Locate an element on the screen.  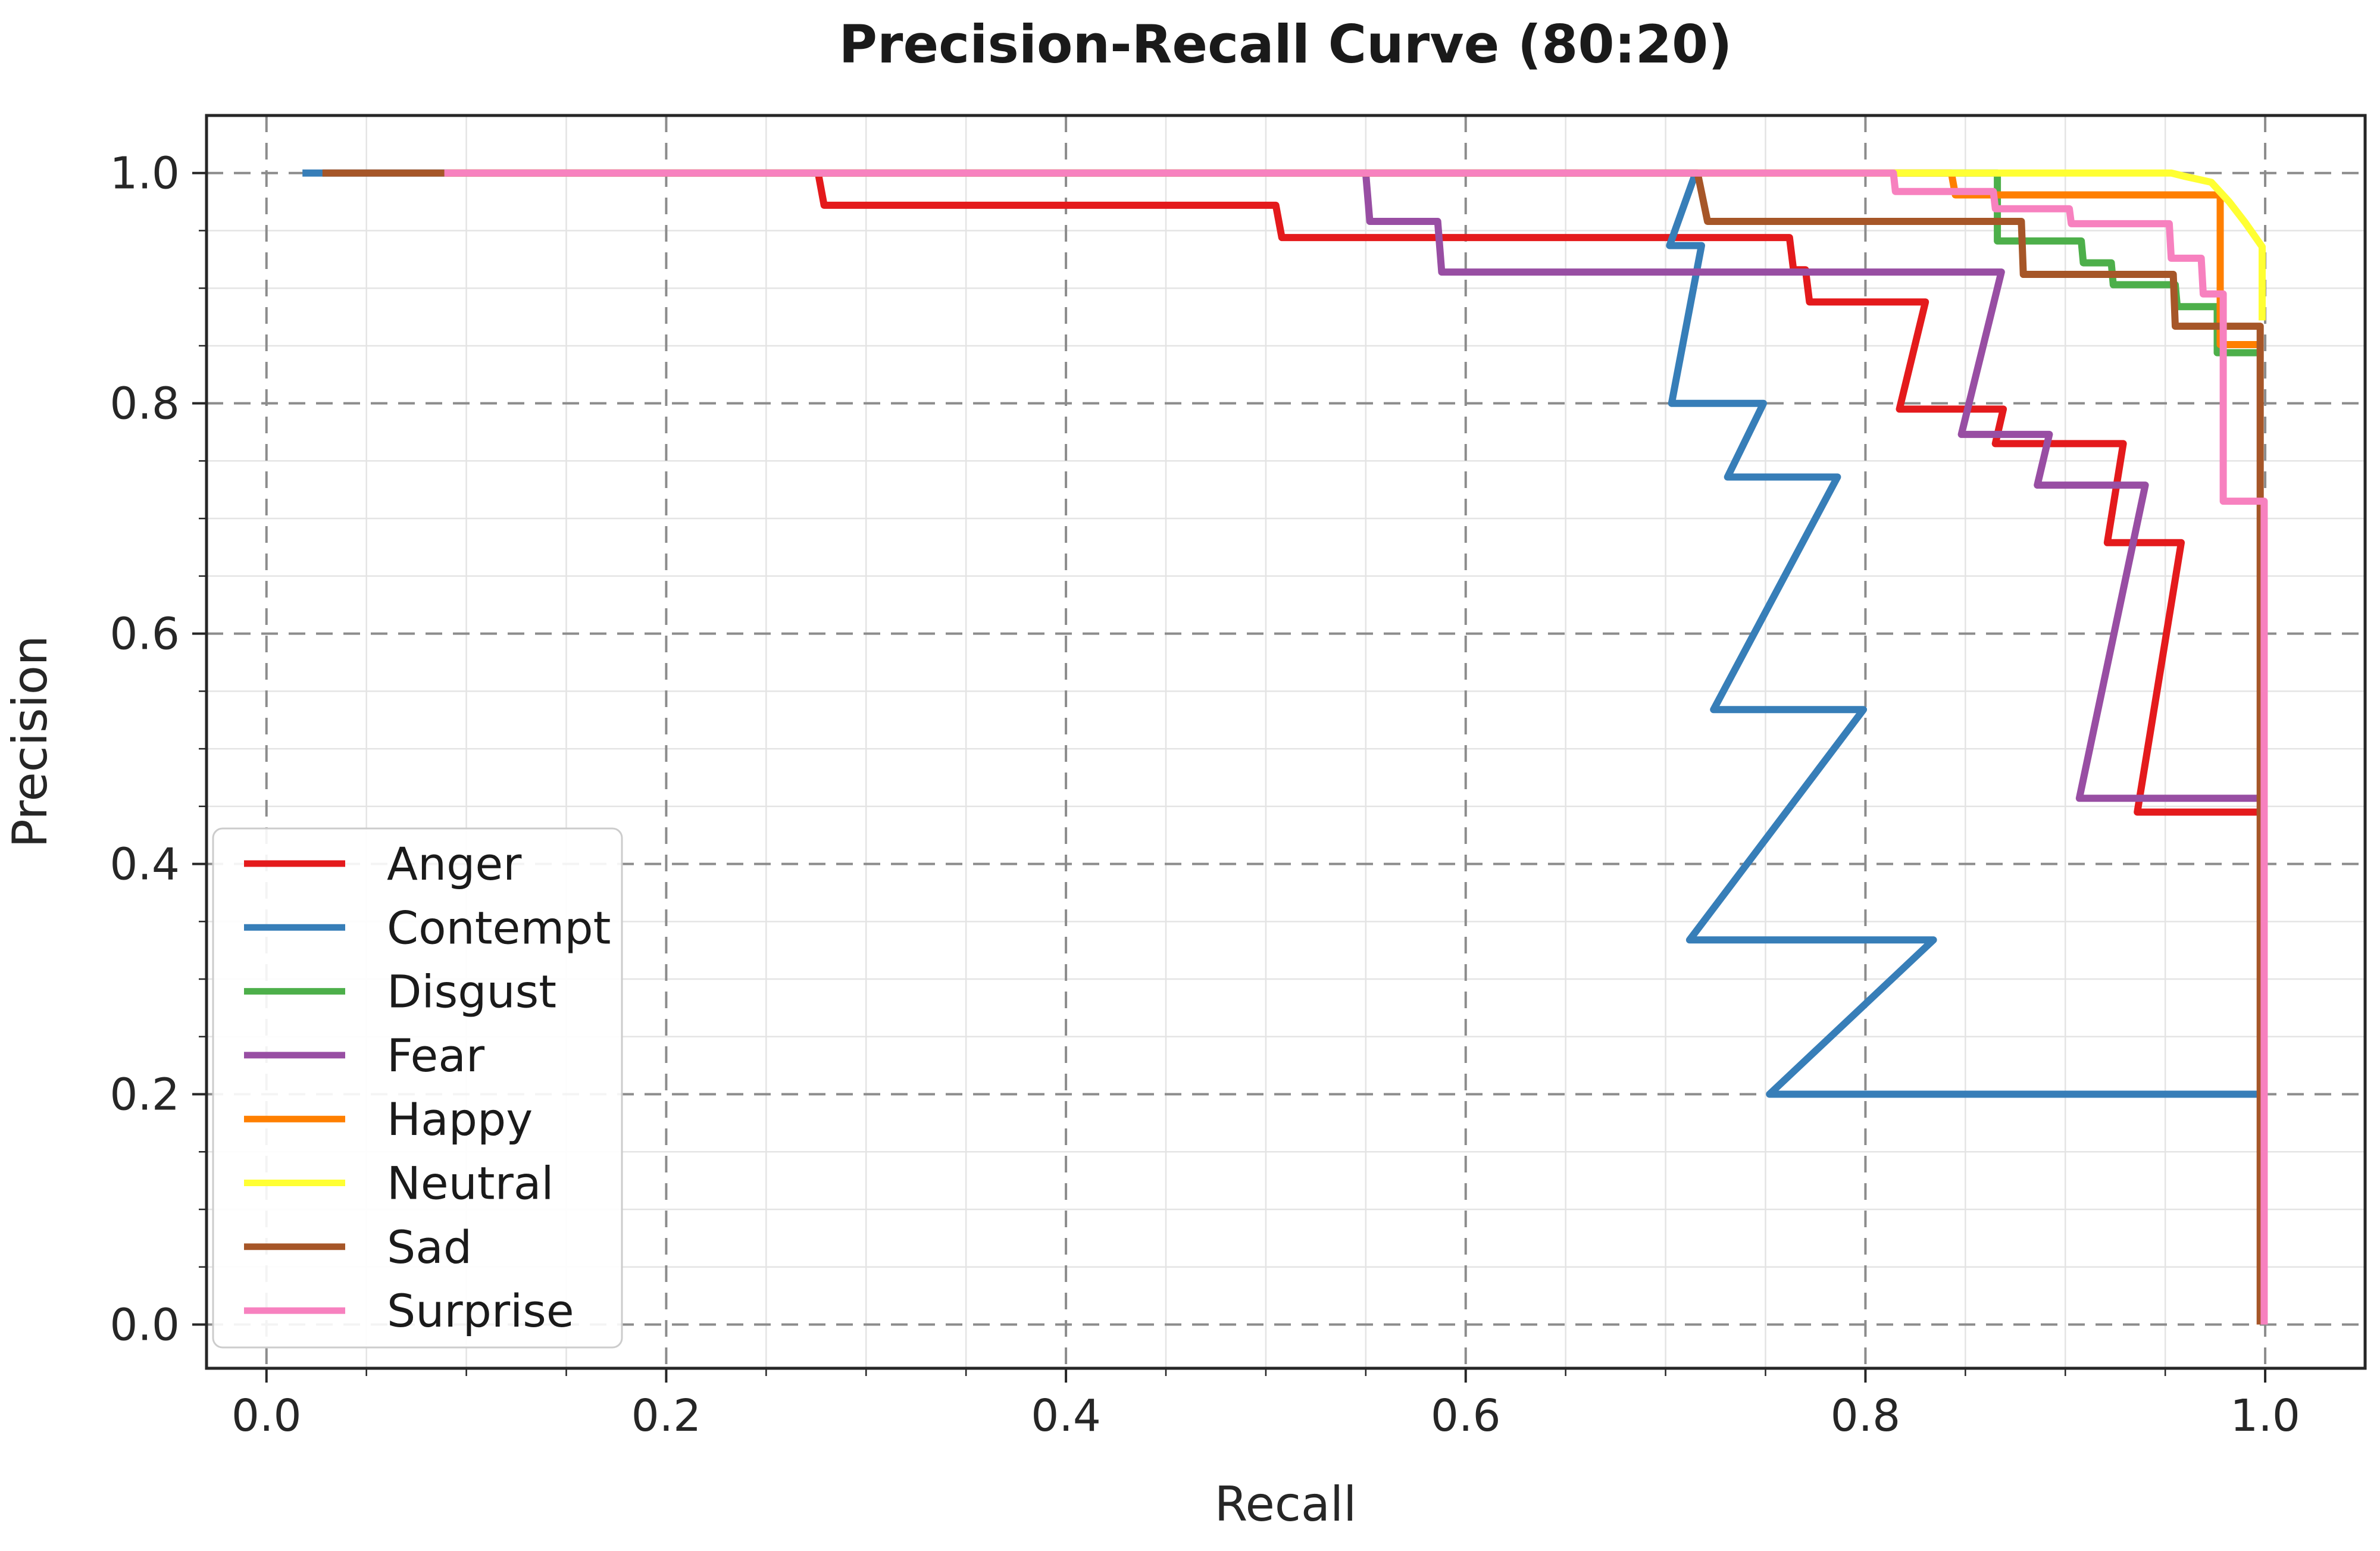
x-tick-label-1.0: 1.0 is located at coordinates (2265, 1415).